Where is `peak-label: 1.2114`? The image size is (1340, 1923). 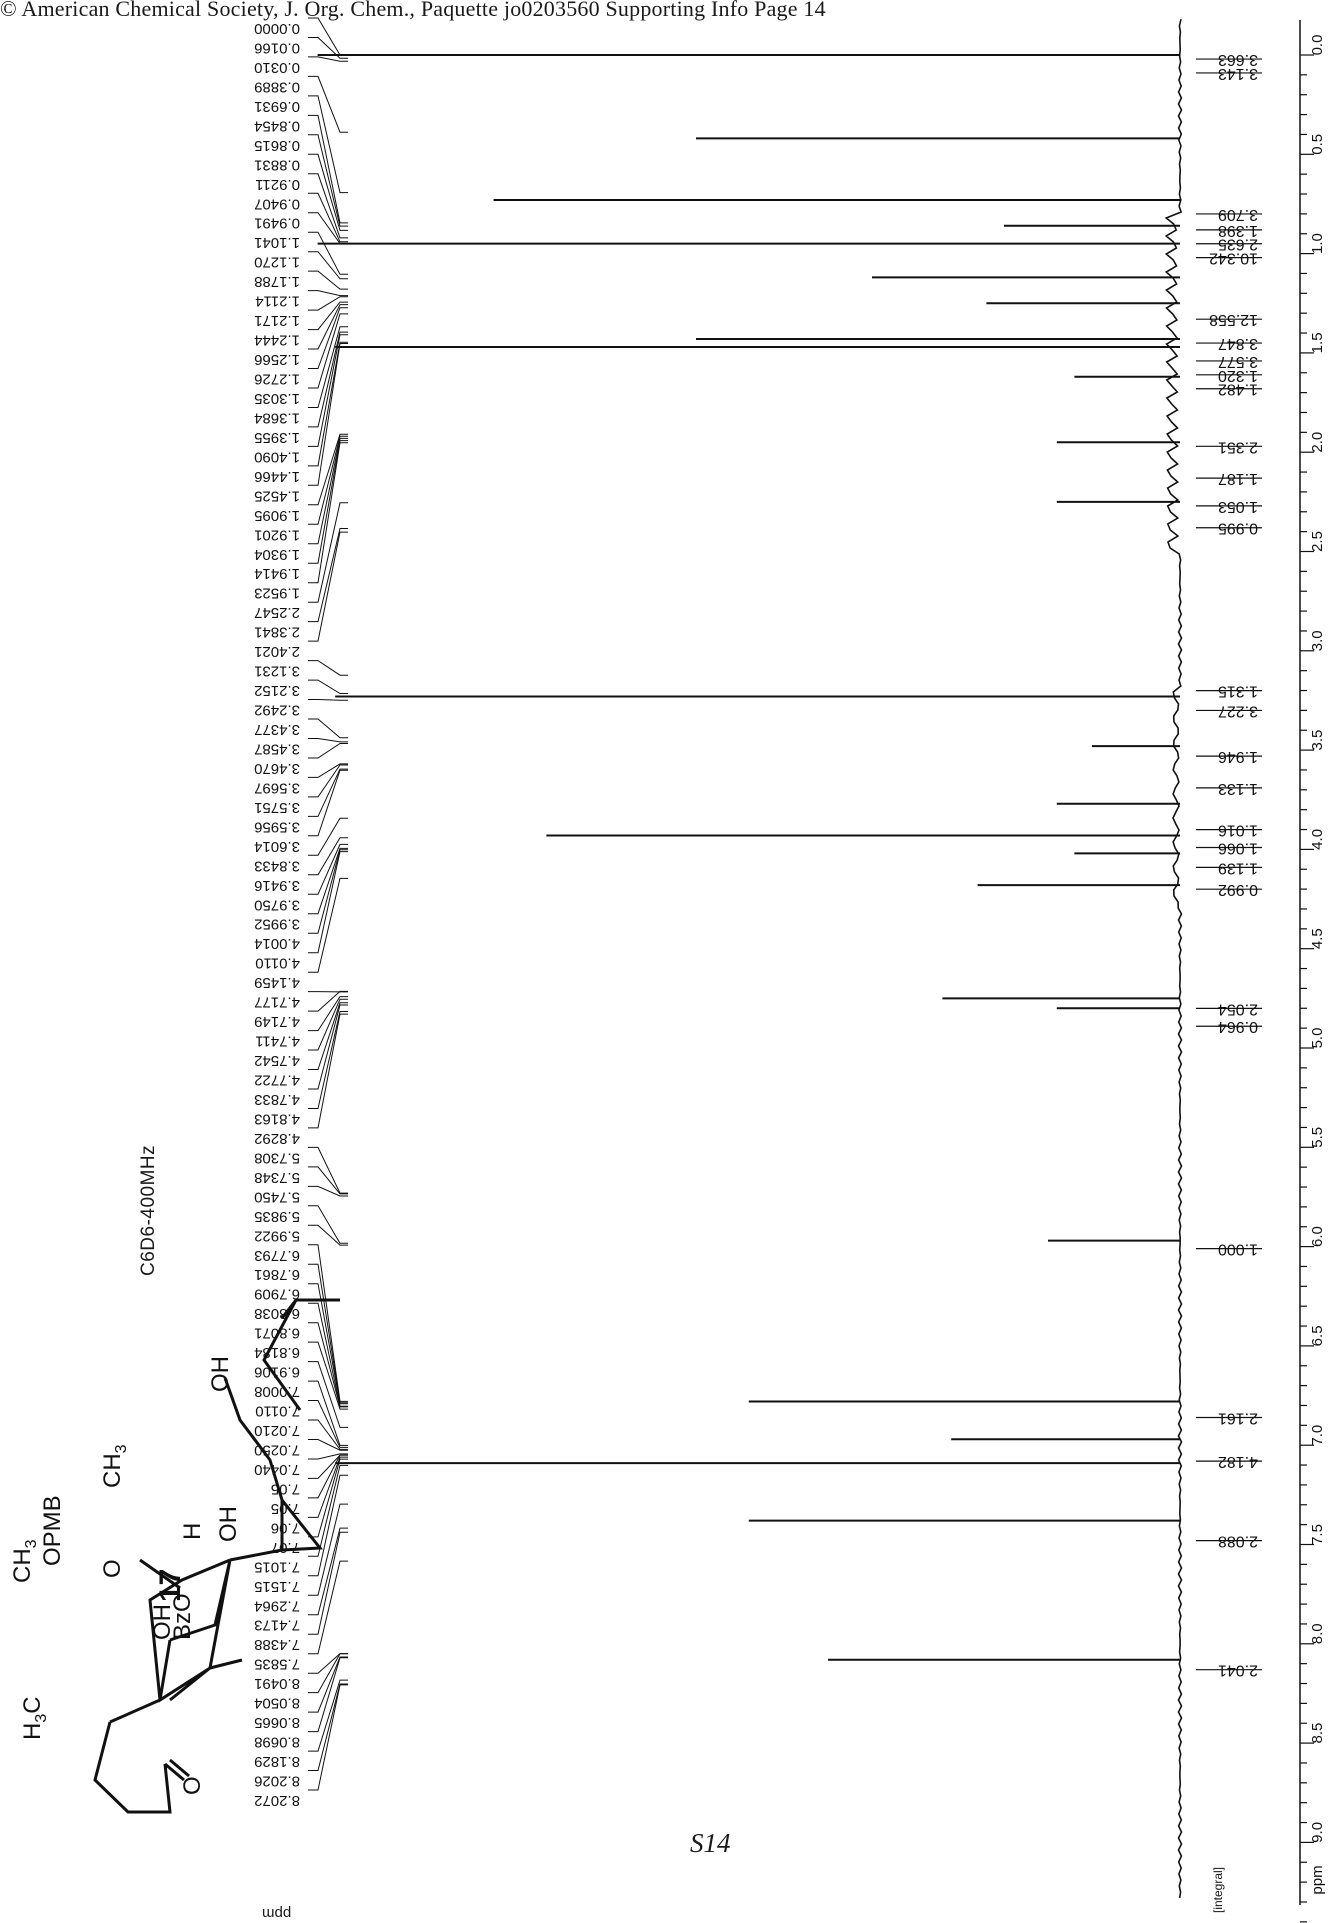
peak-label: 1.2114 is located at coordinates (277, 301).